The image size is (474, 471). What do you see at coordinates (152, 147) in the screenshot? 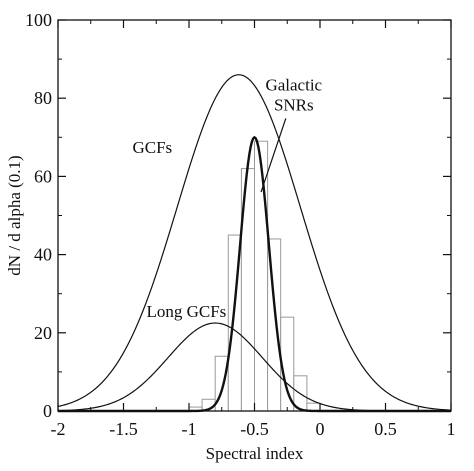
I see `annotation-gcfs: GCFs` at bounding box center [152, 147].